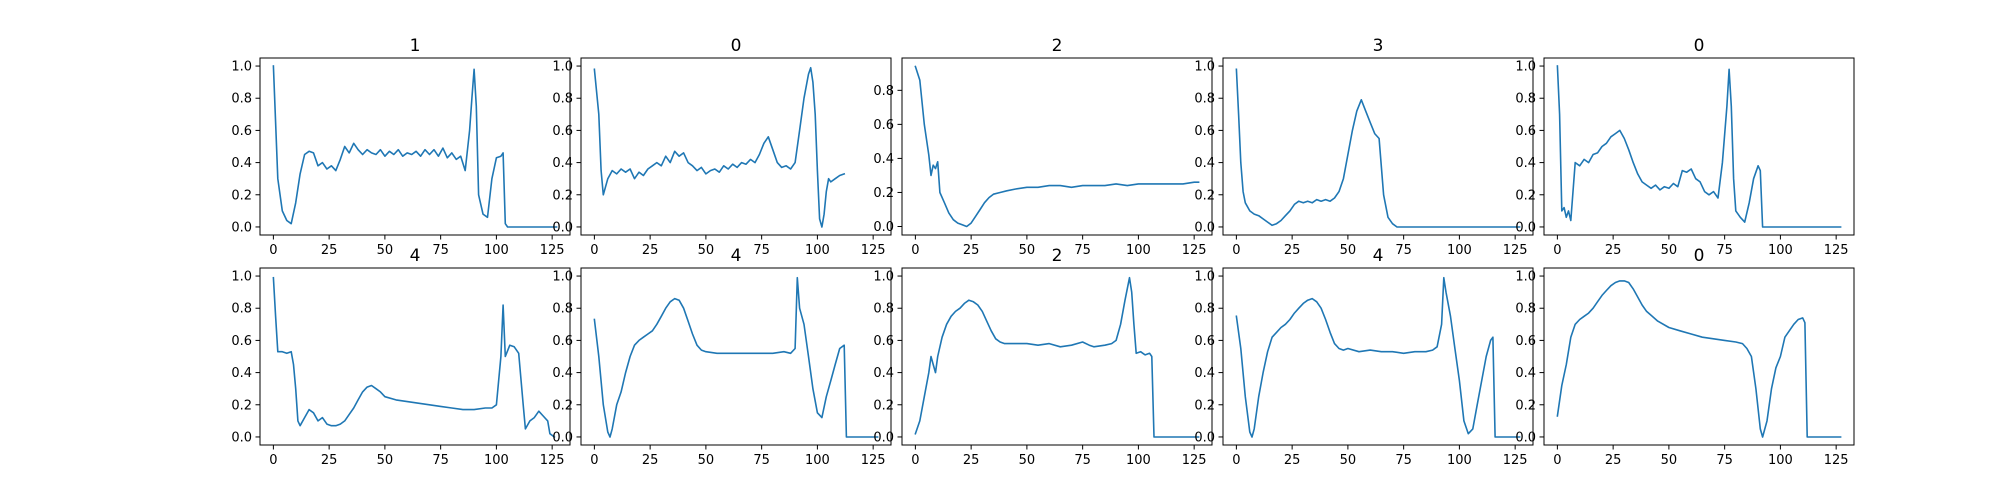  I want to click on panel-6: 0 25 50 75 100 125 0.0 0.2 0.4 0.6 0.8 1.0 4, so click(401, 357).